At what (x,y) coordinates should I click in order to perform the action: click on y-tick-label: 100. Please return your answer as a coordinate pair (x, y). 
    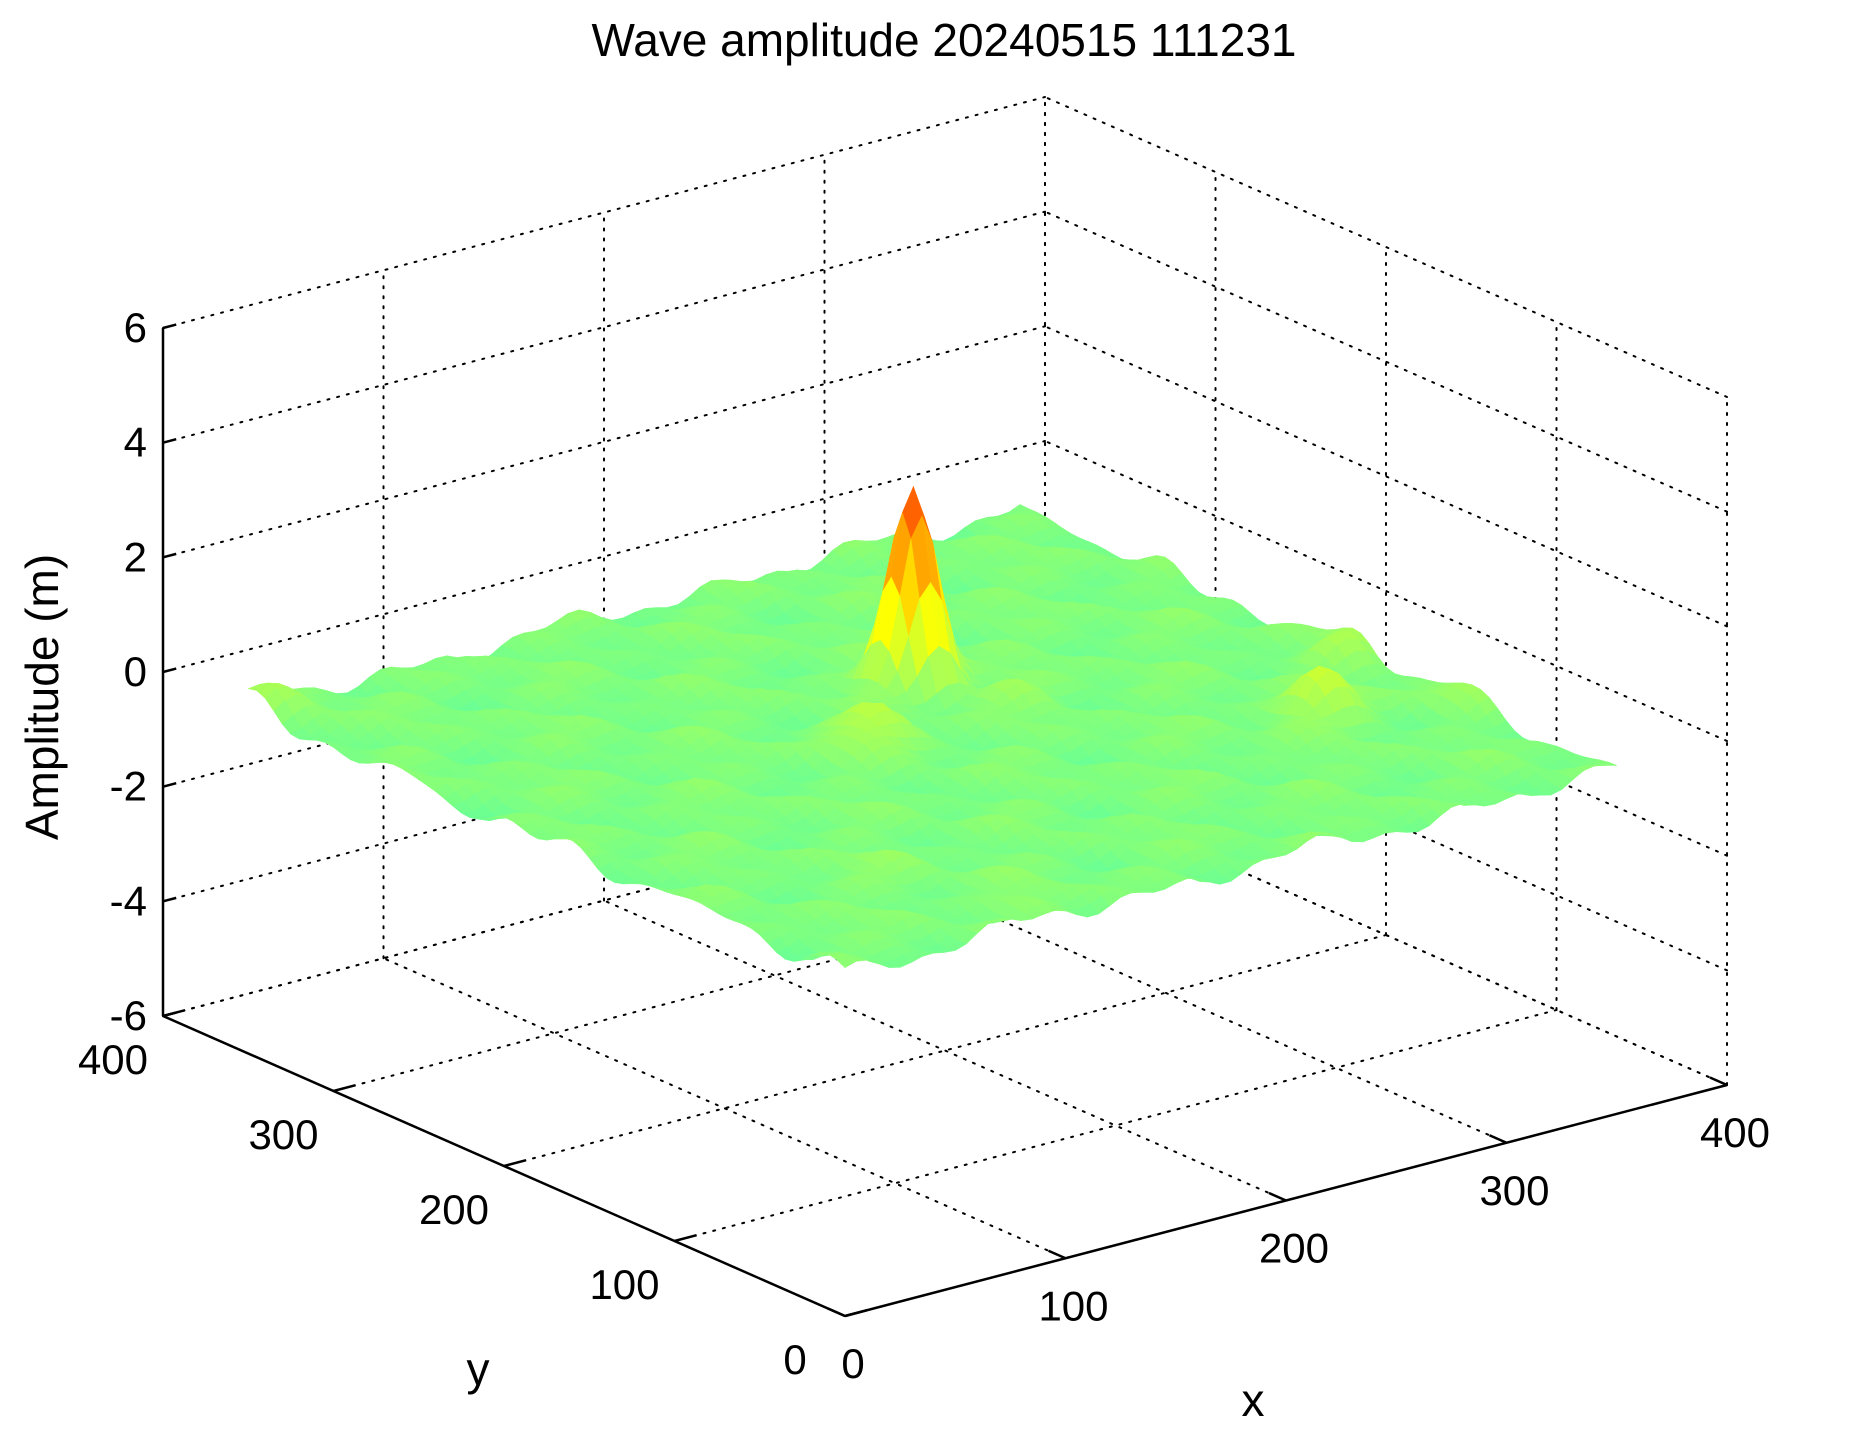
    Looking at the image, I should click on (624, 1284).